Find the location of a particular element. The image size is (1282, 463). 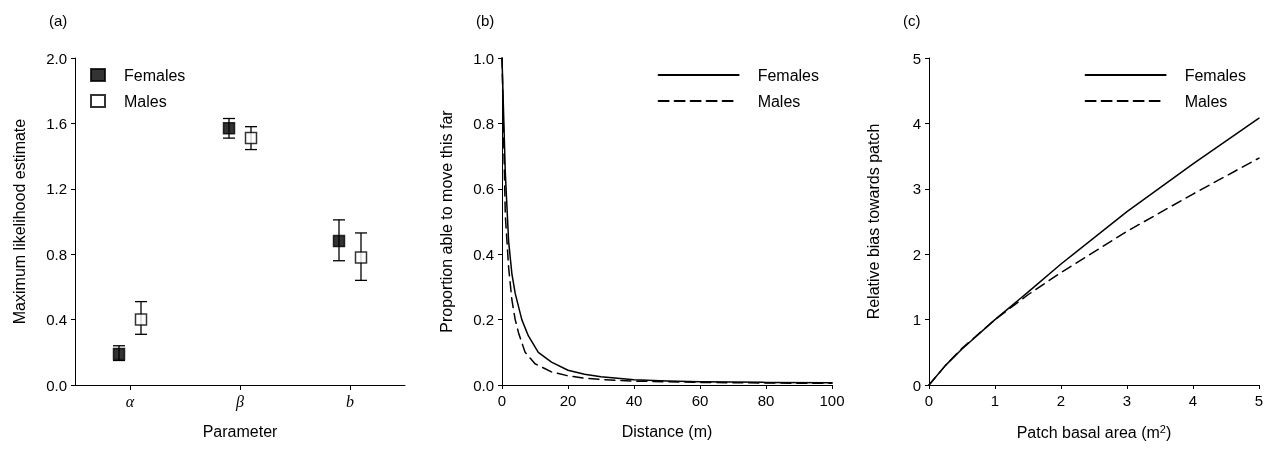

x-tick-label: 100 is located at coordinates (832, 400).